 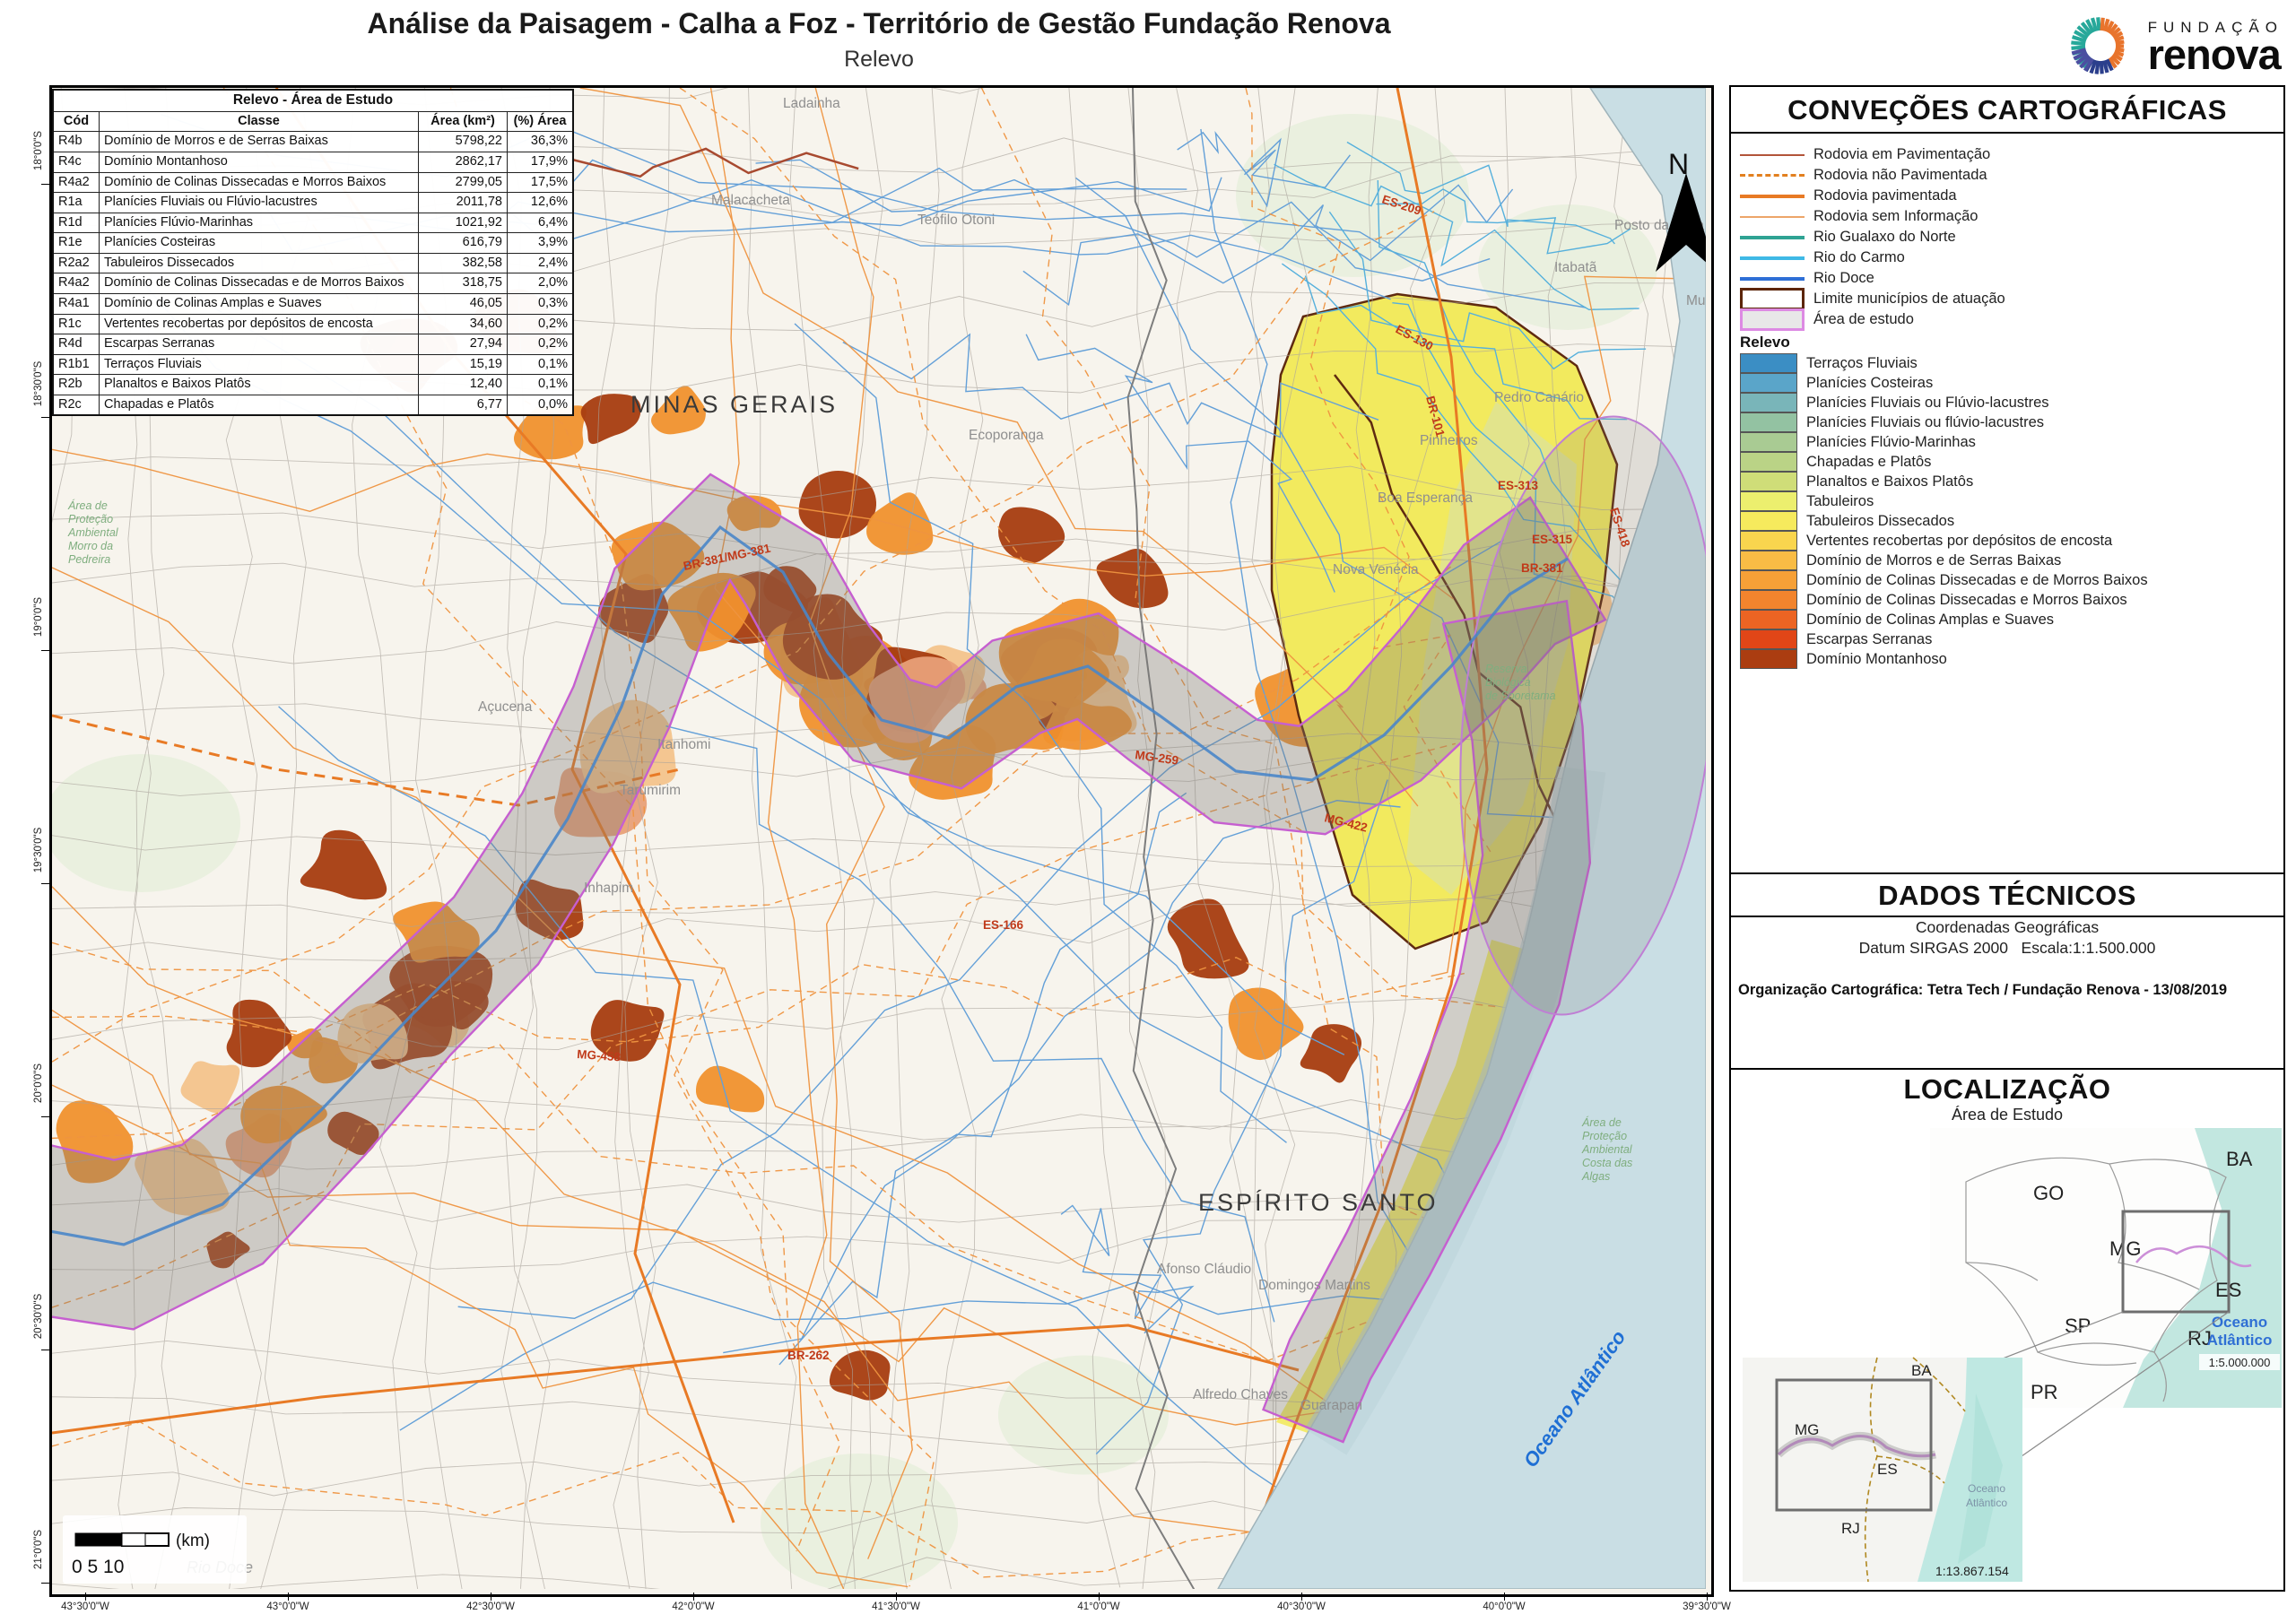 I want to click on inset-zoom-state-label: RJ, so click(x=1850, y=1528).